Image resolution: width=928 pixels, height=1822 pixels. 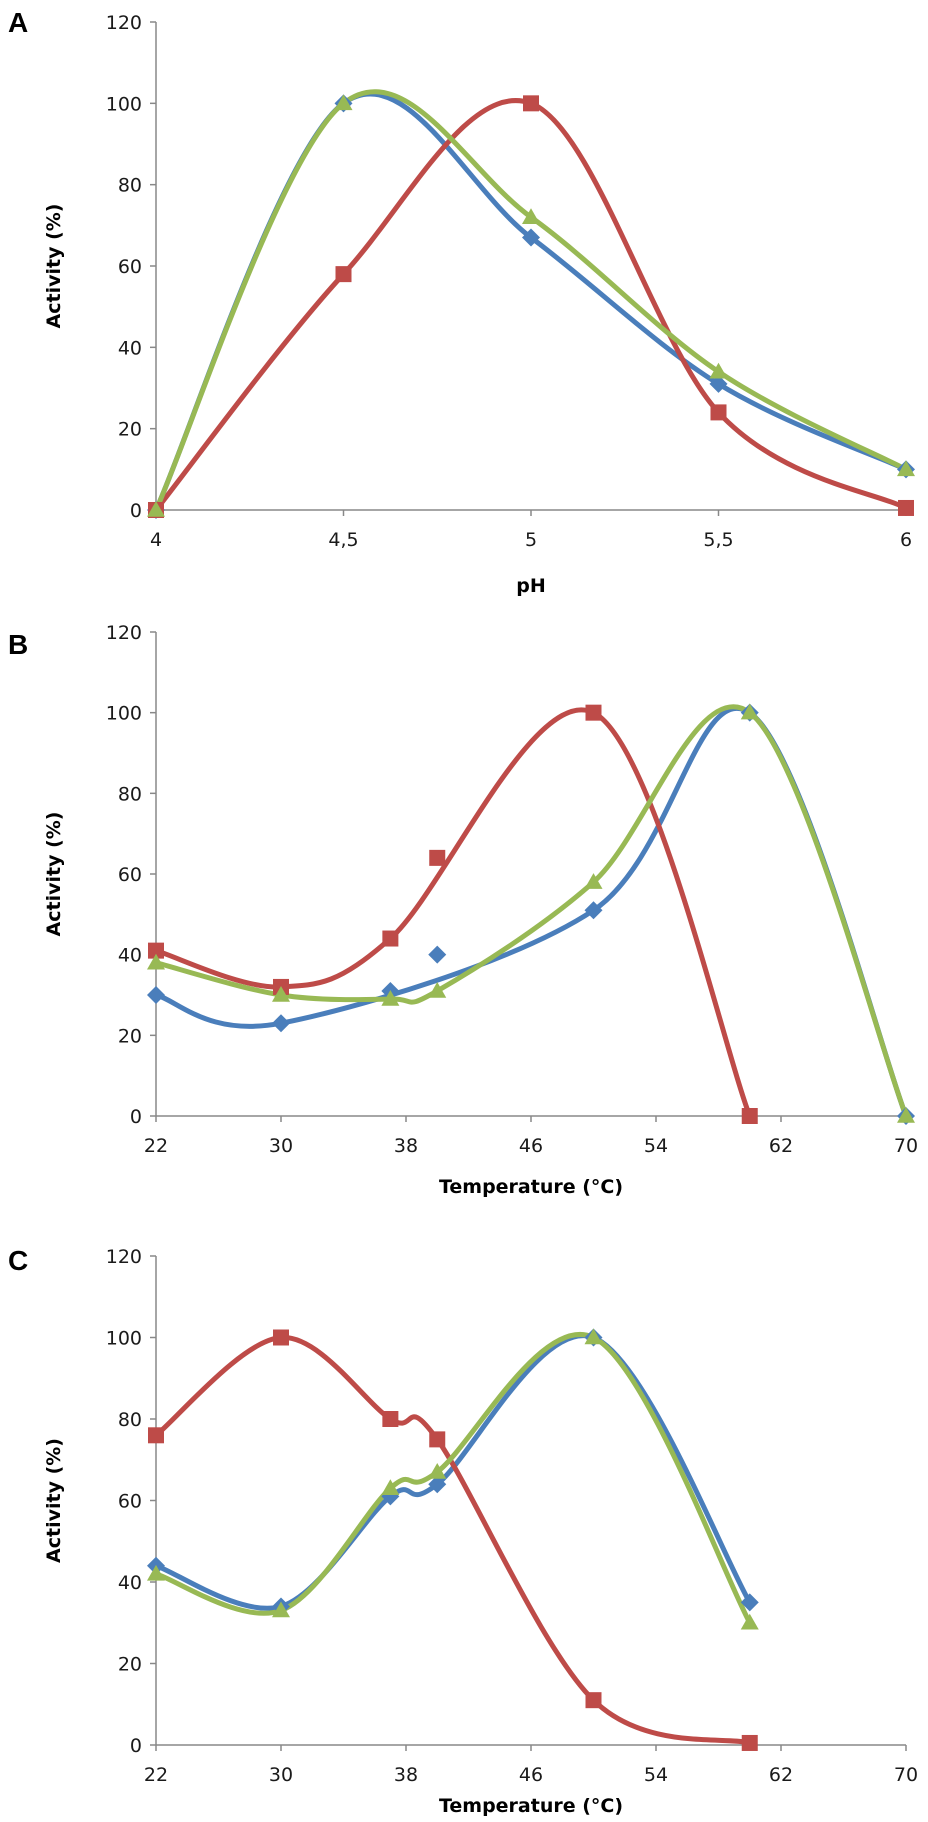 What do you see at coordinates (18, 644) in the screenshot?
I see `panel-letter: B` at bounding box center [18, 644].